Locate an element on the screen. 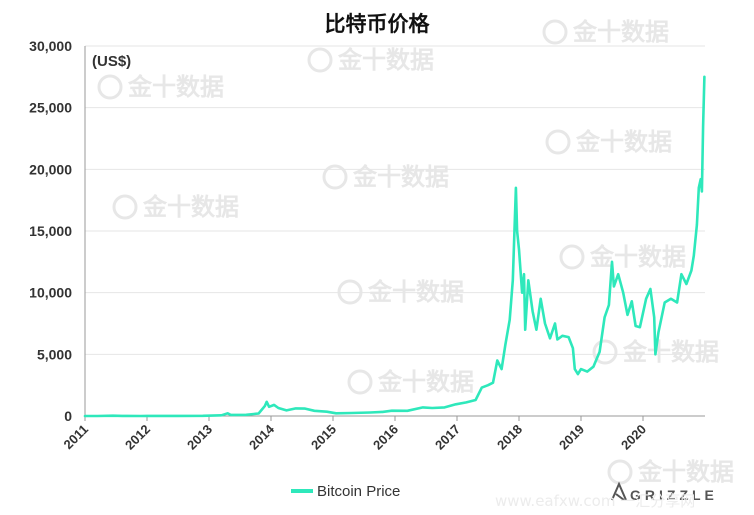  x-tick-label: 2015 is located at coordinates (323, 437).